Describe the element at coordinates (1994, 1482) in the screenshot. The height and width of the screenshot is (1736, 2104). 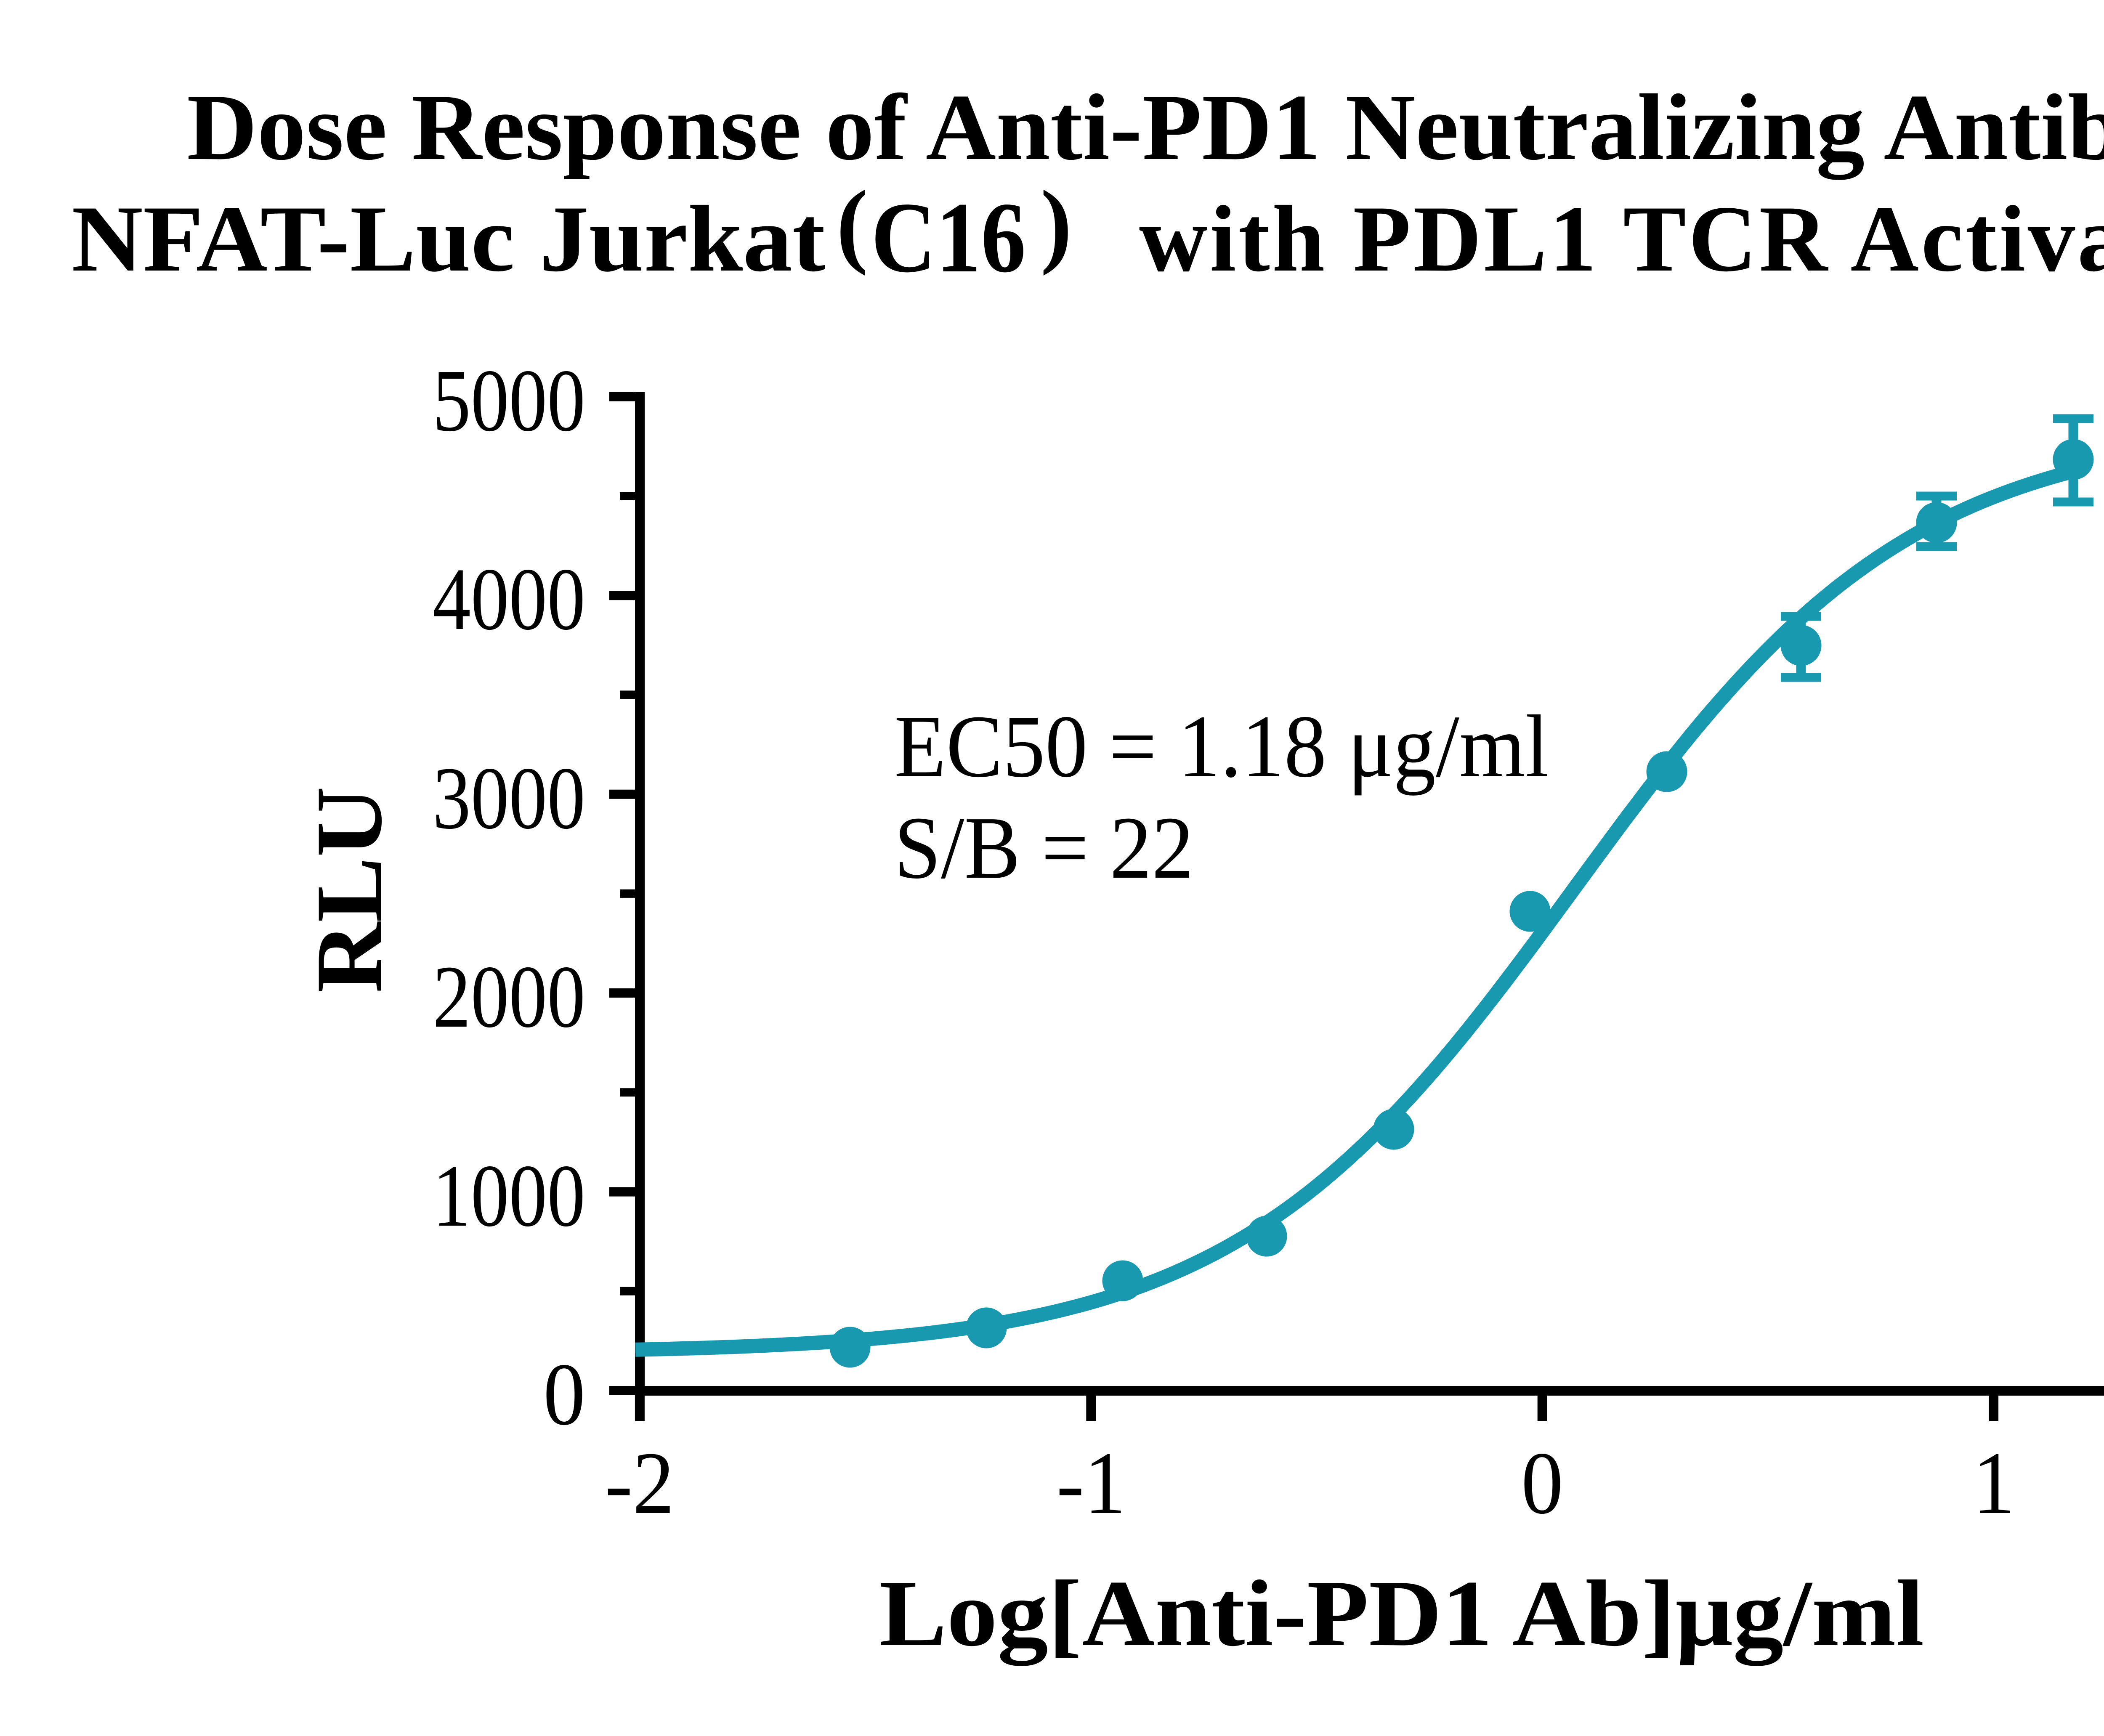
I see `svg-text: 1` at that location.